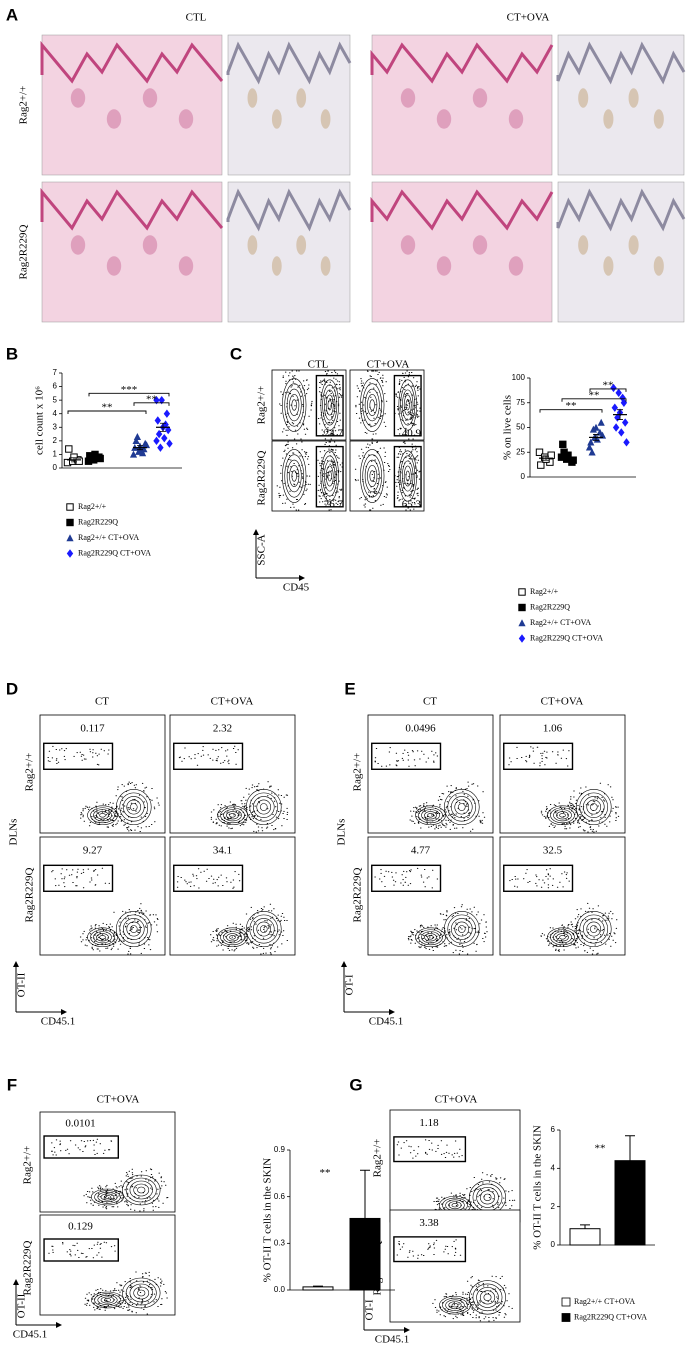 The height and width of the screenshot is (1358, 686). What do you see at coordinates (129, 394) in the screenshot?
I see `significance-bracket` at bounding box center [129, 394].